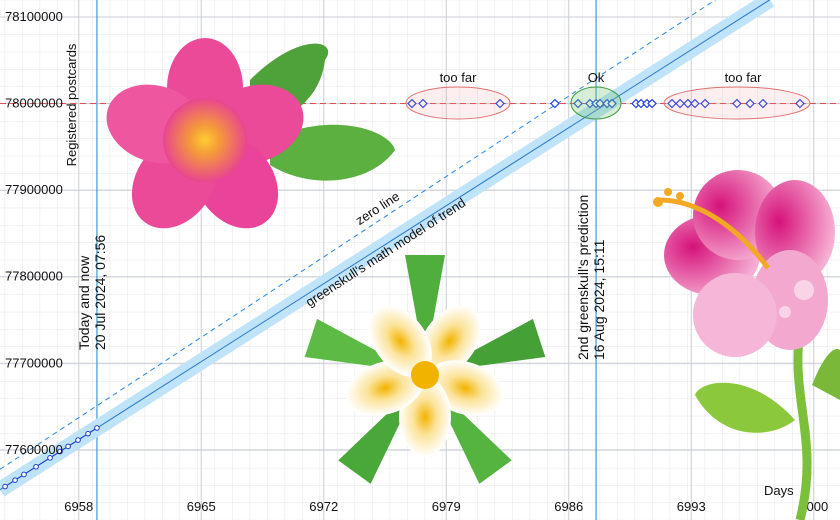  Describe the element at coordinates (84, 302) in the screenshot. I see `marker-label: Today and now` at that location.